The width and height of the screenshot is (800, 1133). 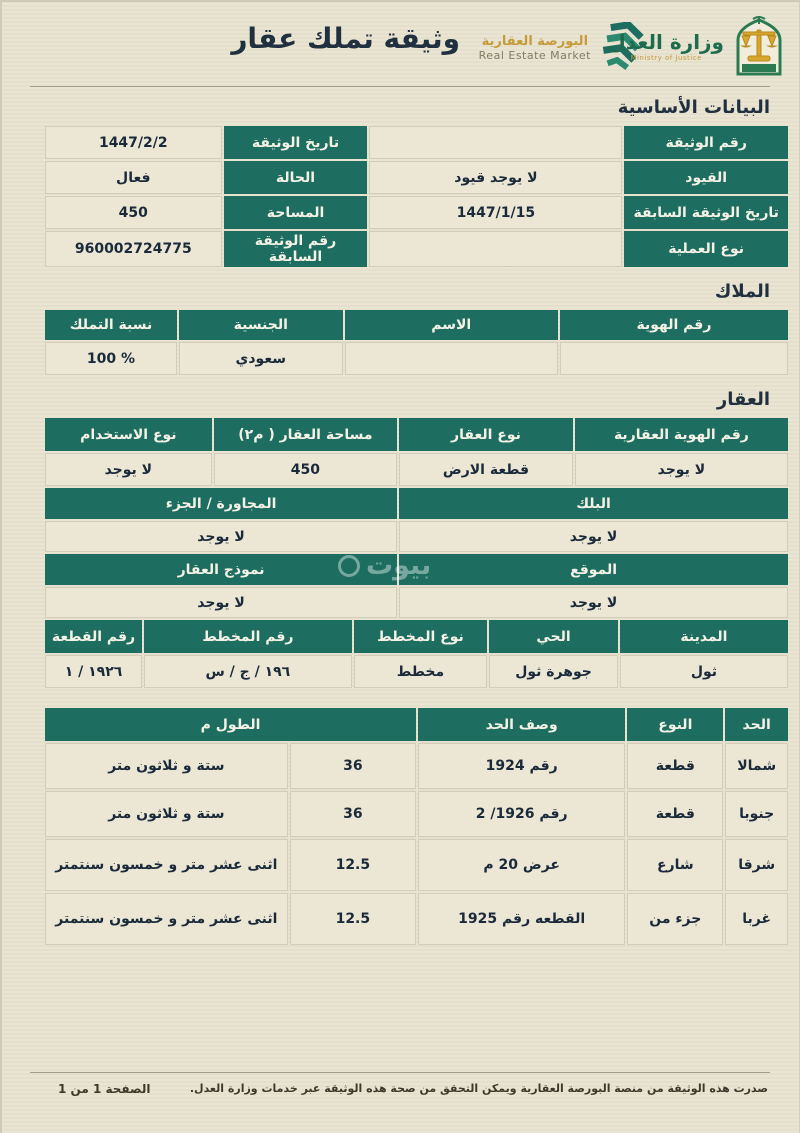 I want to click on border-south-side: جنوبا, so click(x=756, y=814).